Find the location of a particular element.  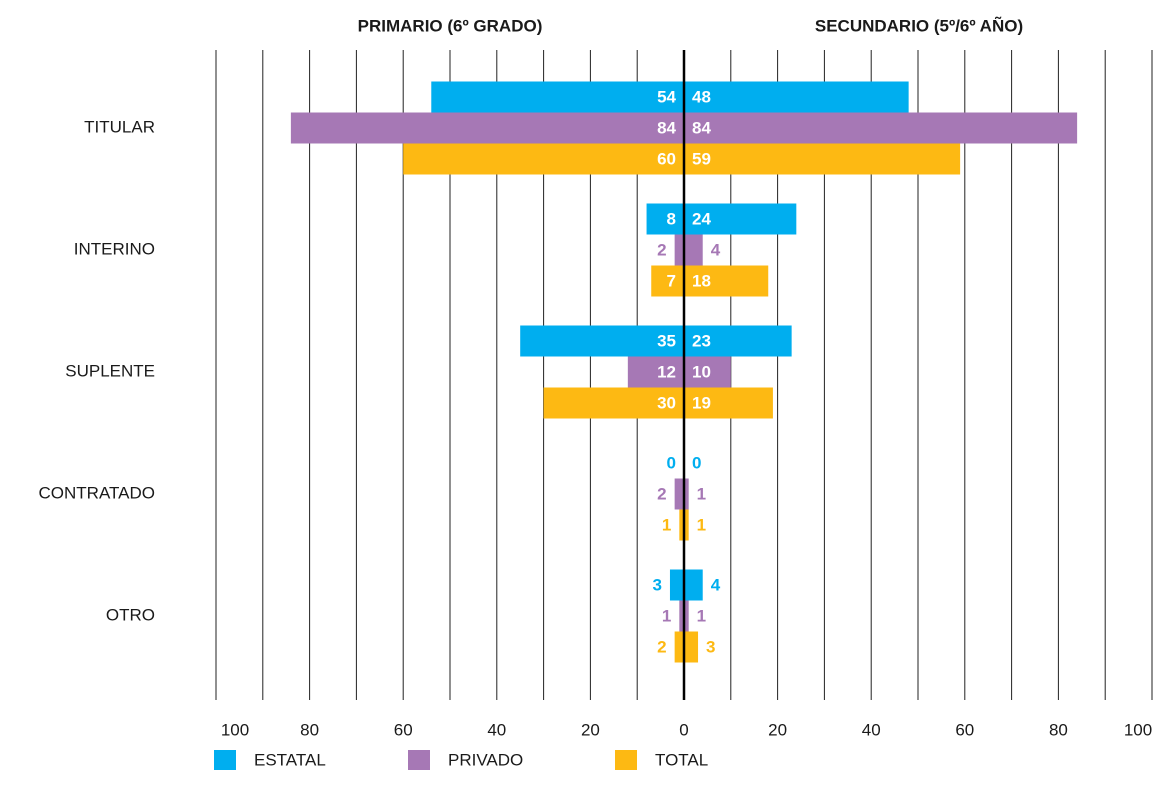

category-label: INTERINO is located at coordinates (114, 248).